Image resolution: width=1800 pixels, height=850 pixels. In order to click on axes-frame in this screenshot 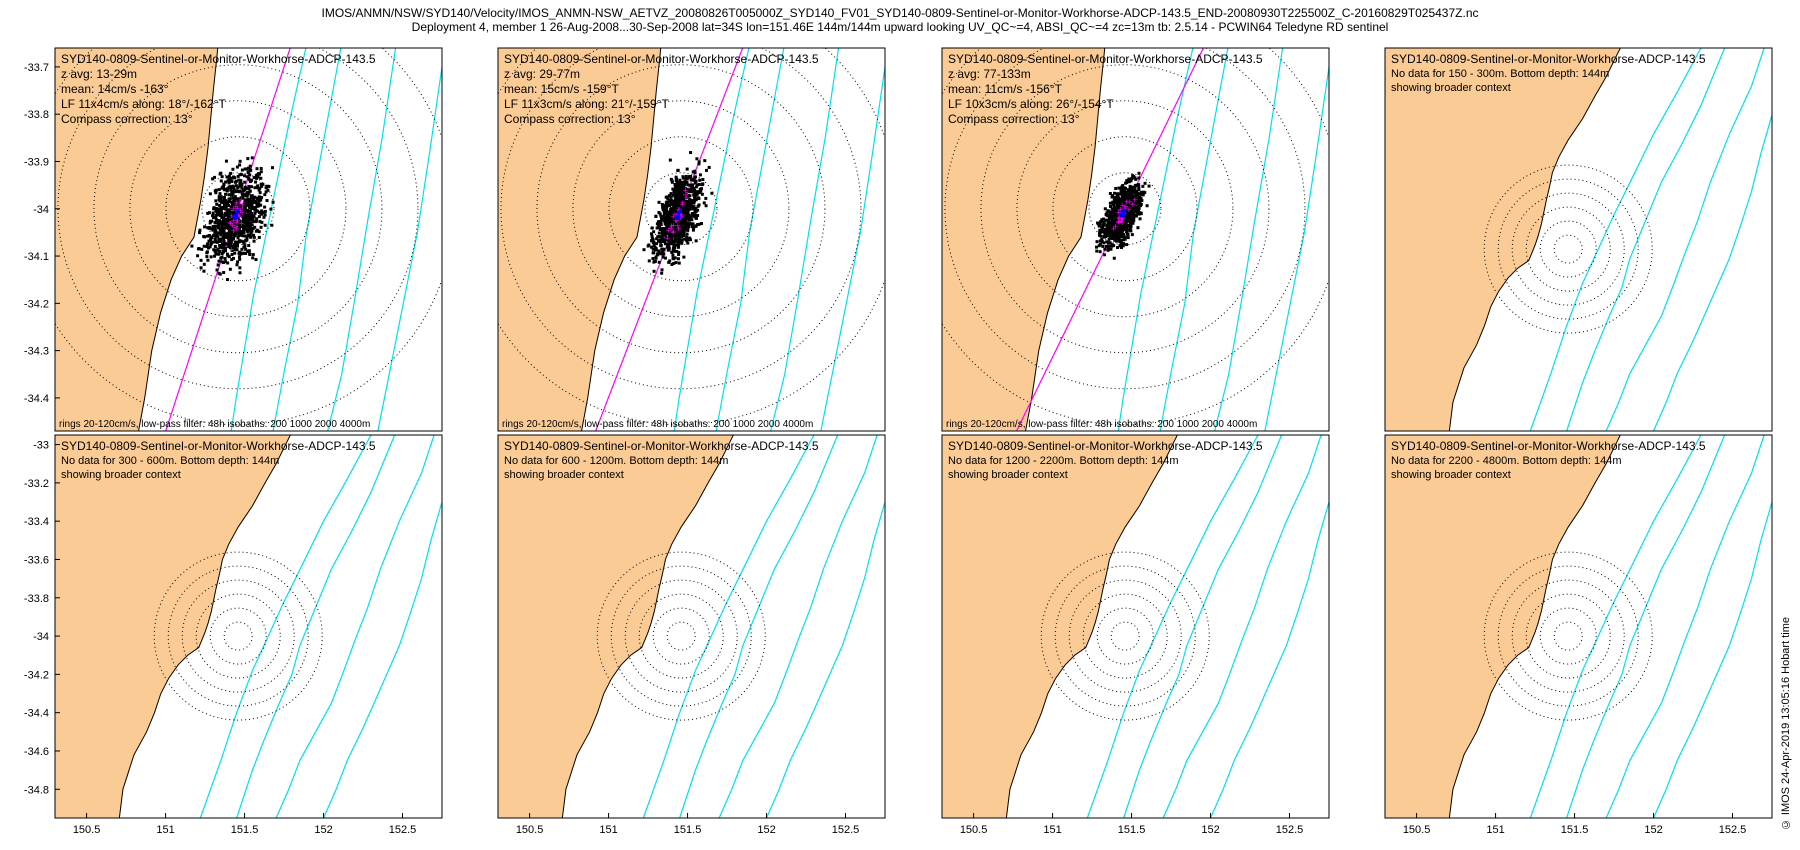, I will do `click(691, 239)`.